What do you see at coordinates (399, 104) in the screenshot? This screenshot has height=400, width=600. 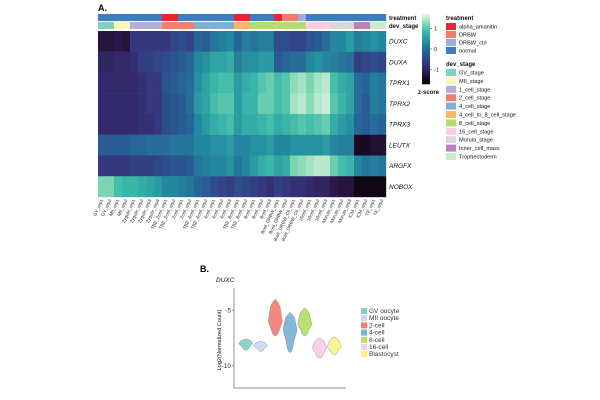 I see `row-label-TPRX2: TPRX2` at bounding box center [399, 104].